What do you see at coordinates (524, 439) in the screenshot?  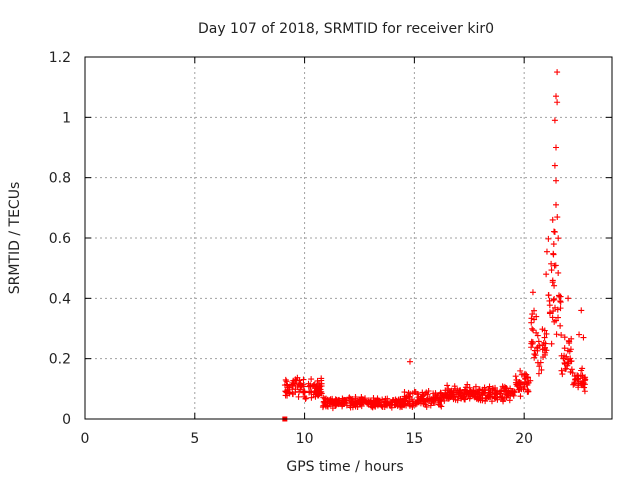 I see `x-tick-label: 20` at bounding box center [524, 439].